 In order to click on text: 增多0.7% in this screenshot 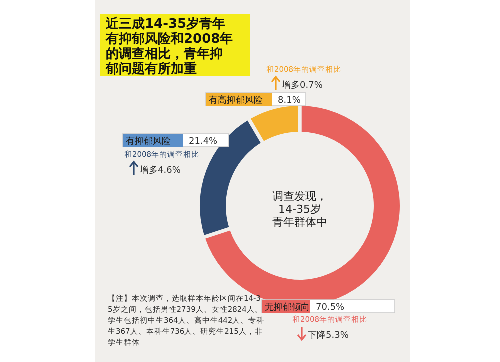, I will do `click(302, 85)`.